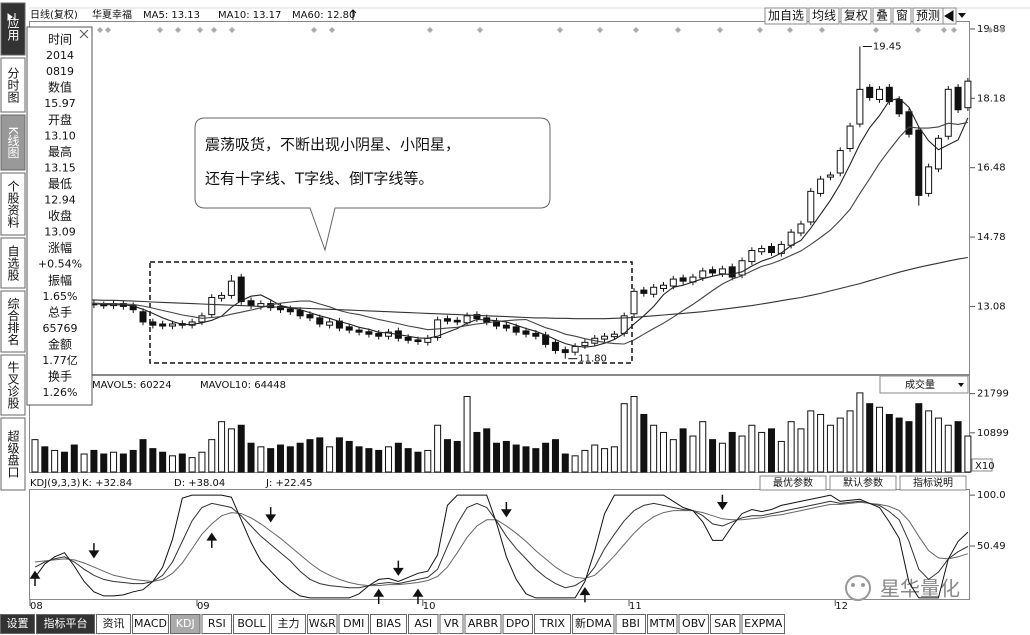 The image size is (1030, 635). Describe the element at coordinates (60, 360) in the screenshot. I see `info-value: 1.77亿` at that location.